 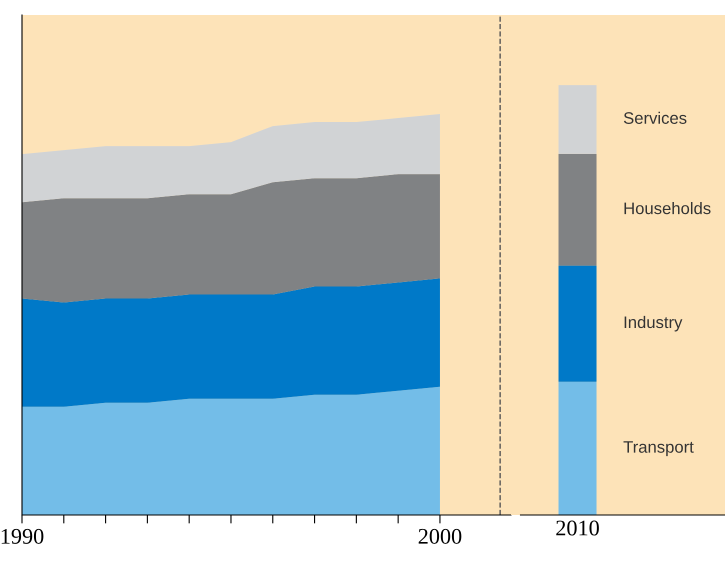 I want to click on series-label: Transport, so click(x=659, y=448).